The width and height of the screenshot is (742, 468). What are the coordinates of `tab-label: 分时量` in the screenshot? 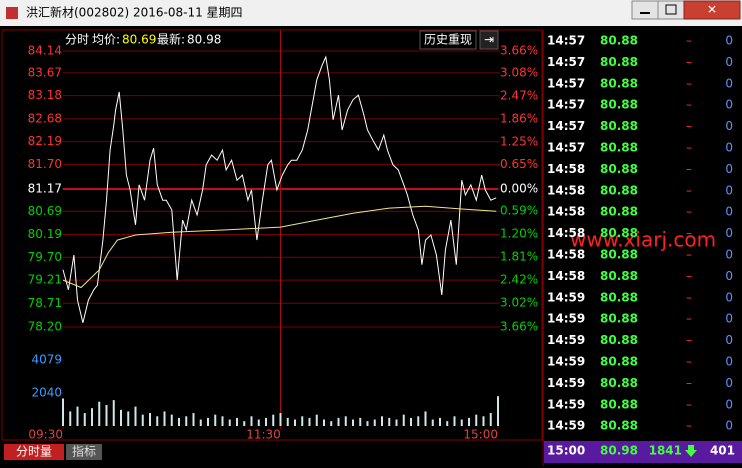 It's located at (34, 452).